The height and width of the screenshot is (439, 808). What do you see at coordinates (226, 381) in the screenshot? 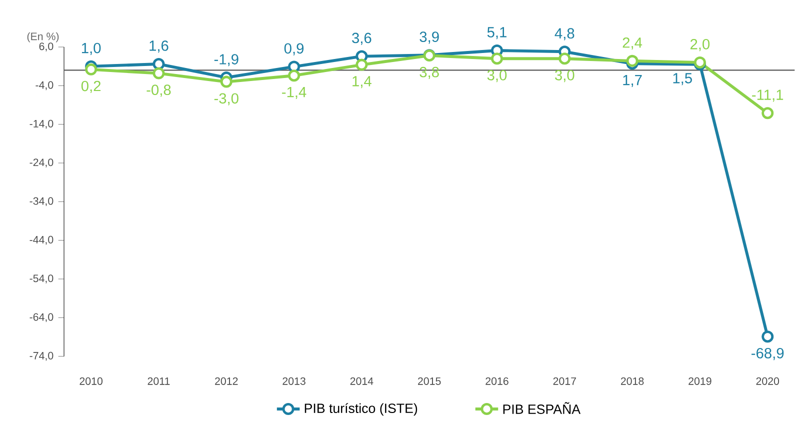
I see `x-tick-label: 2012` at bounding box center [226, 381].